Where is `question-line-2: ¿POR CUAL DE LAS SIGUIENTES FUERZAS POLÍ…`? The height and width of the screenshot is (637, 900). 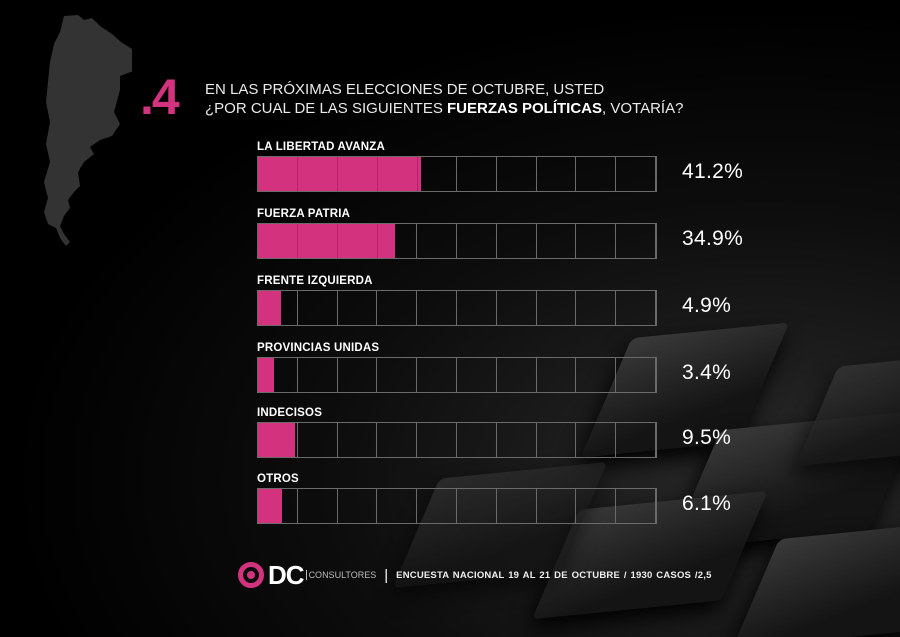
question-line-2: ¿POR CUAL DE LAS SIGUIENTES FUERZAS POLÍ… is located at coordinates (444, 108).